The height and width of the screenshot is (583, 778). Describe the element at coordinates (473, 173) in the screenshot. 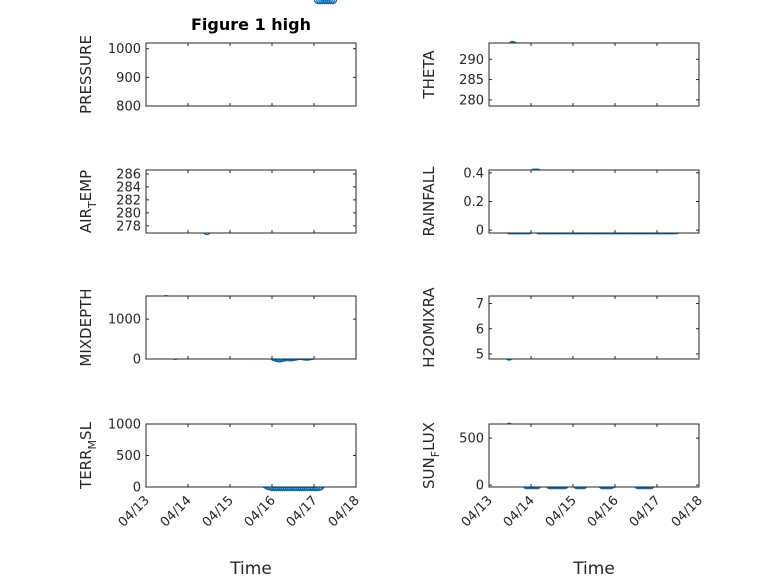

I see `y-tick-label: 0.4` at that location.